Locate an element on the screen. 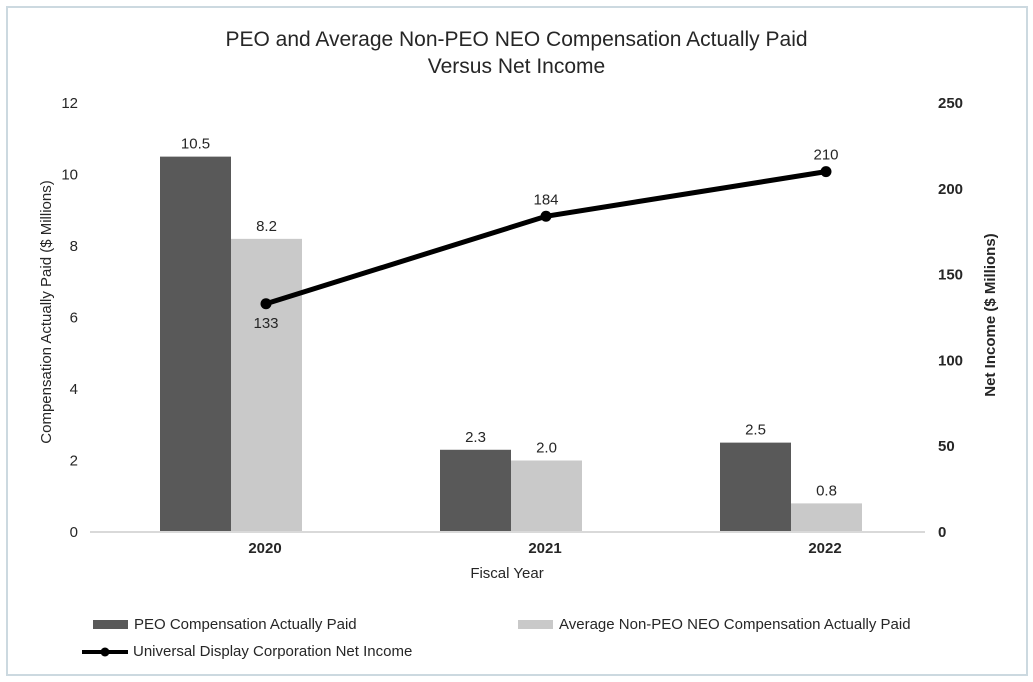  bar-nonpeo-2021 is located at coordinates (546, 496).